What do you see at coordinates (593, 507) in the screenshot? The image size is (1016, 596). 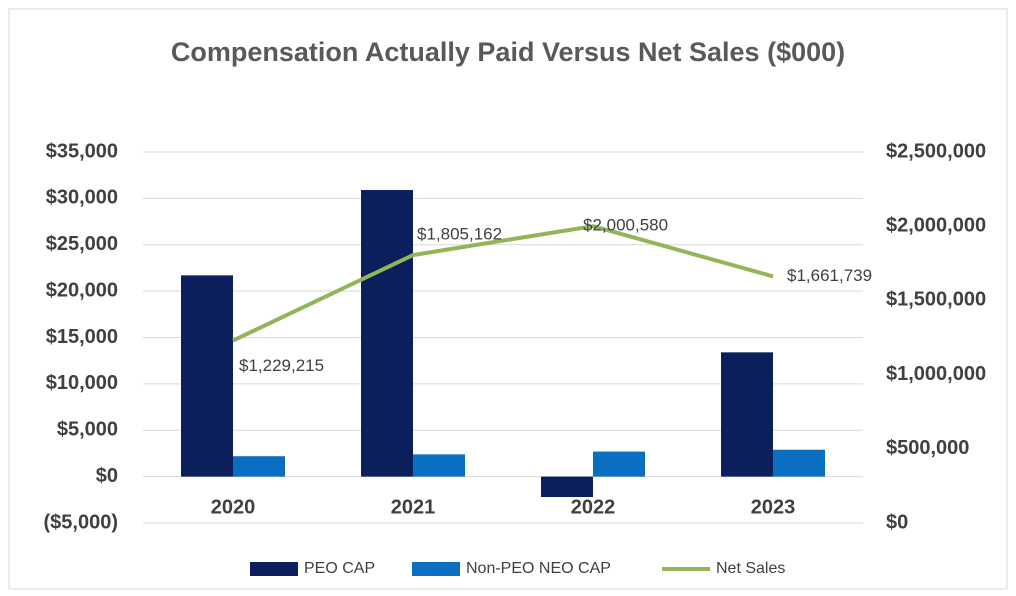 I see `x-tick-label: 2022` at bounding box center [593, 507].